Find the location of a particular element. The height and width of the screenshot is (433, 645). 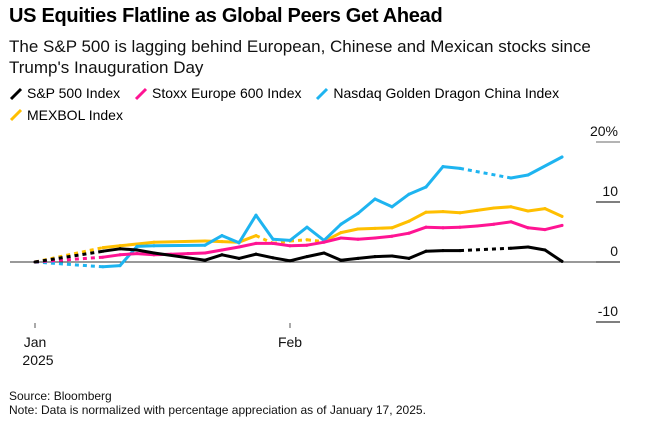

legend-swatch-nasdaq-dragon is located at coordinates (322, 93).